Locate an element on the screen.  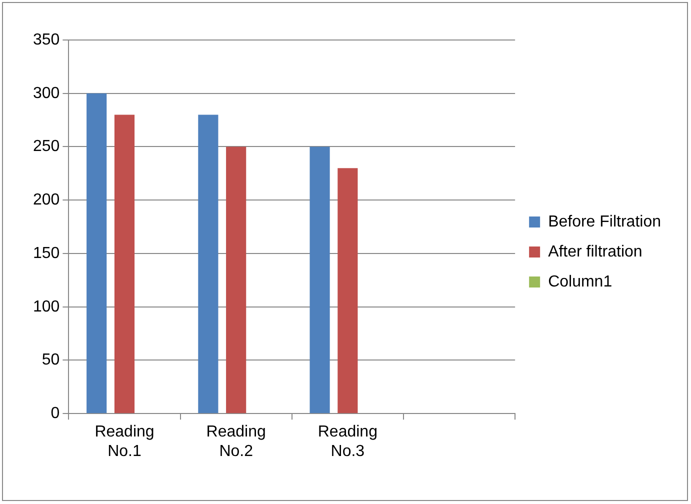
y-tick-label: 350 is located at coordinates (46, 39).